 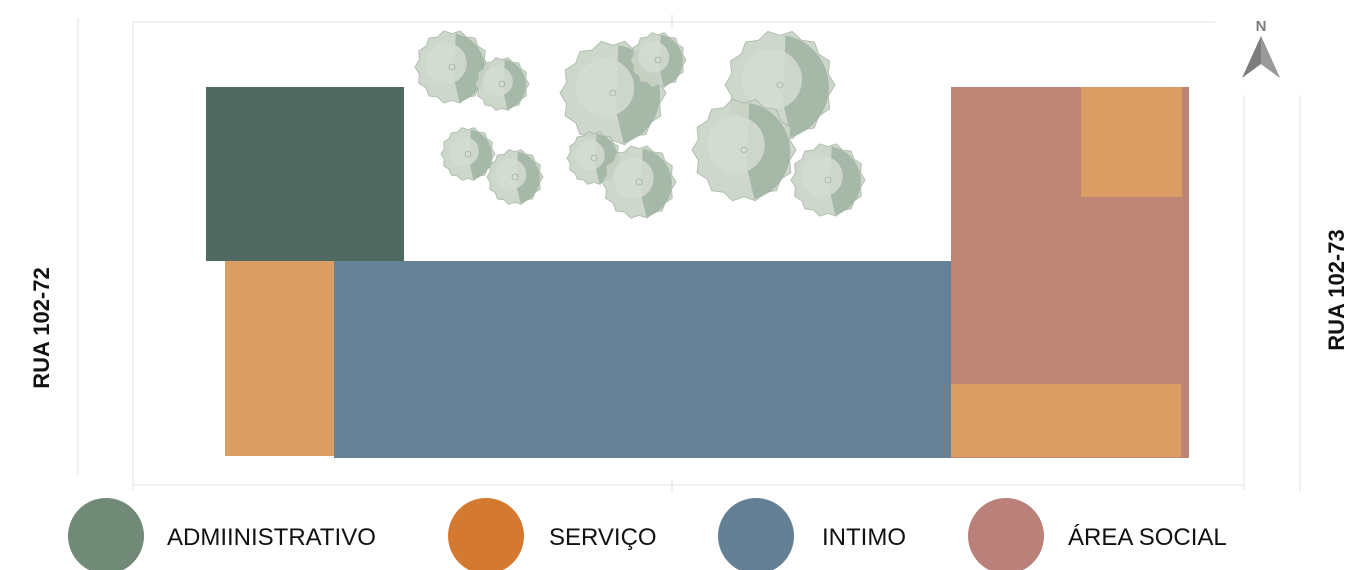 I want to click on legend-label-intimo: INTIMO, so click(x=864, y=537).